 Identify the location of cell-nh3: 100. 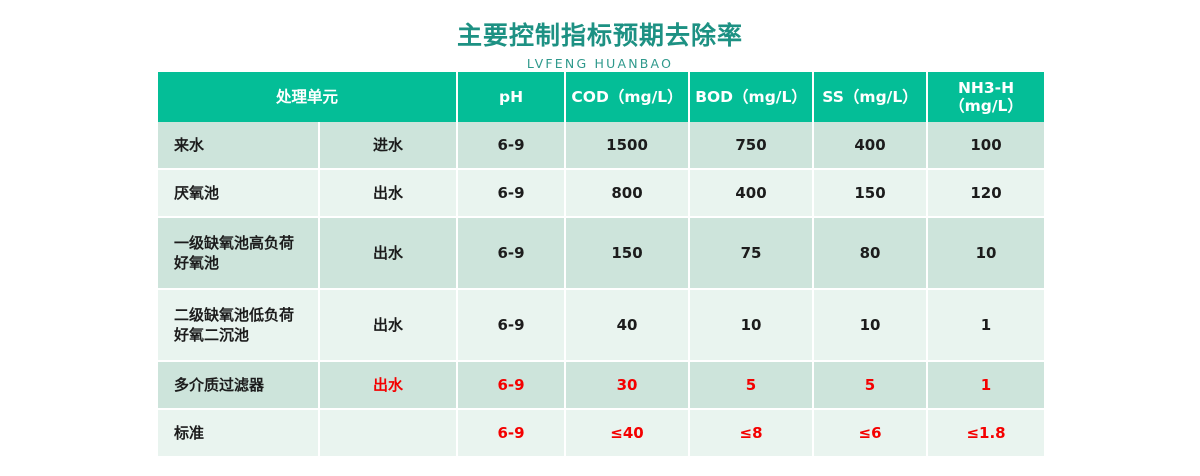
(986, 146).